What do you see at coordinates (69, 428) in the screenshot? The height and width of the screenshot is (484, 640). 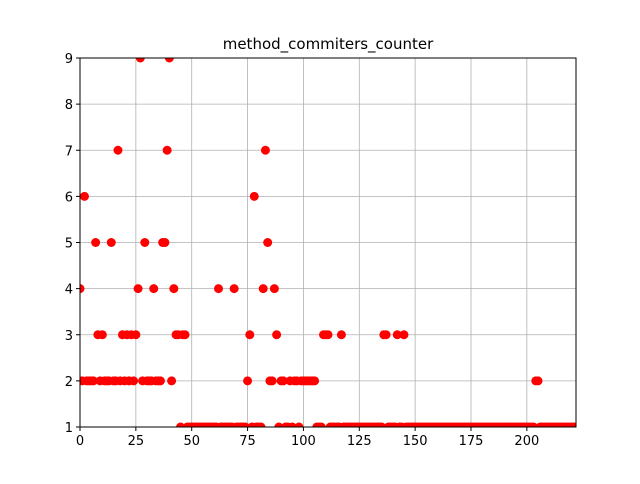 I see `y-tick-label: 1` at bounding box center [69, 428].